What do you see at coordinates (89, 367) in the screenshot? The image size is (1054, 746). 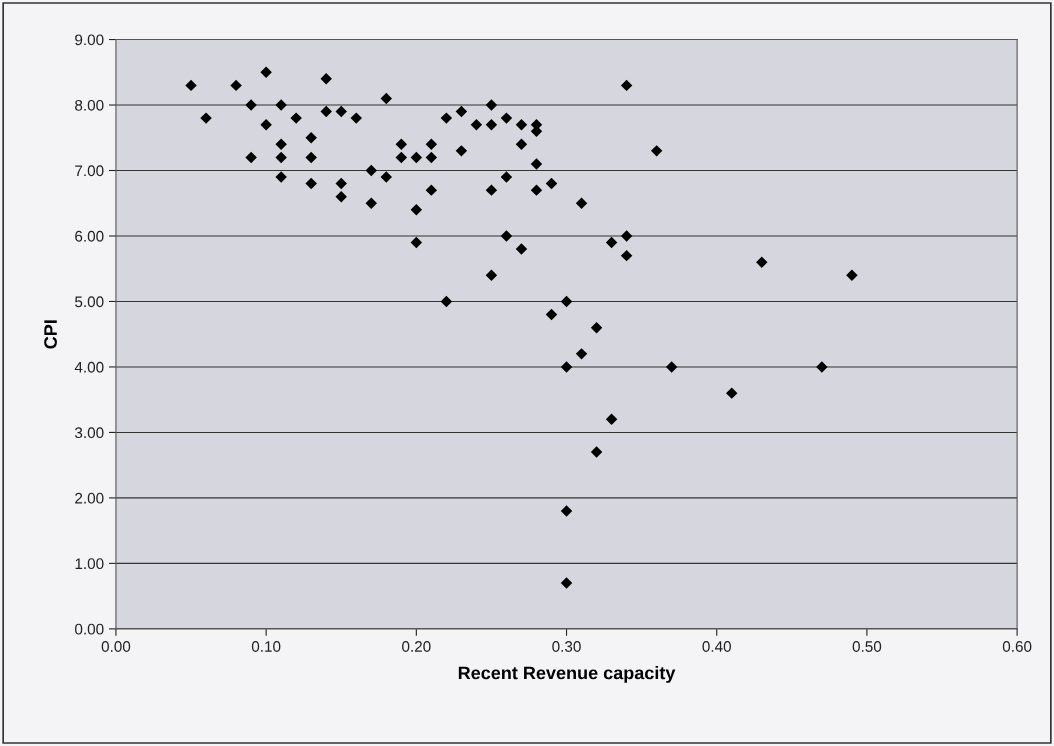 I see `y-tick-label: 4.00` at bounding box center [89, 367].